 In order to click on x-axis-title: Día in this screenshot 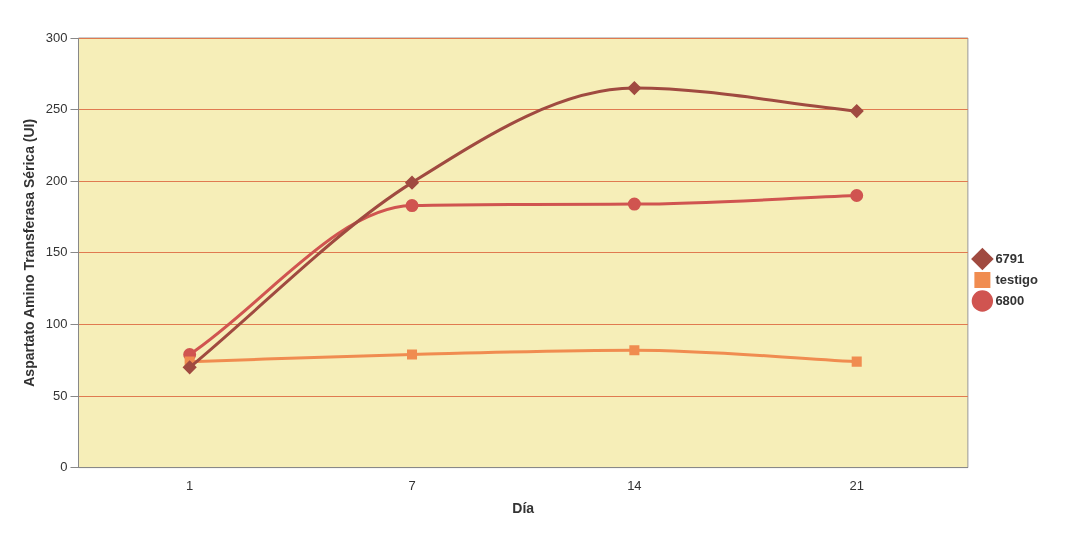, I will do `click(523, 508)`.